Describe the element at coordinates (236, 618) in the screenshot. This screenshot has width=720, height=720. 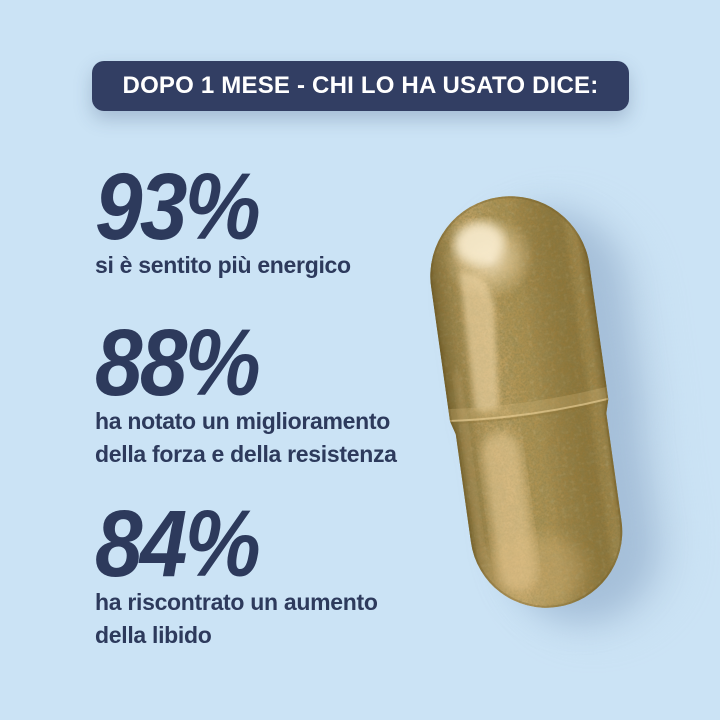
I see `stat-libido-description: ha riscontrato un aumento della libido` at that location.